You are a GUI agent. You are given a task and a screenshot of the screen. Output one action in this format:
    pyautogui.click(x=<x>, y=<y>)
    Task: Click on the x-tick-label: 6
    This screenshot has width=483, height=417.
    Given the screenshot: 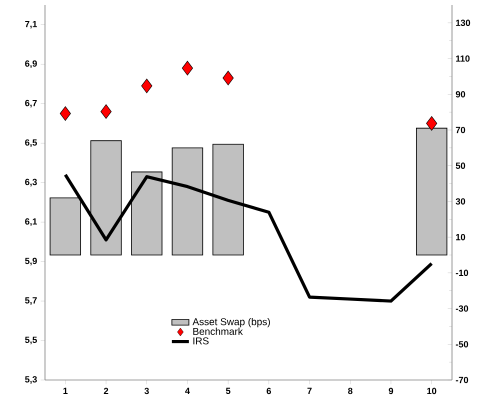 What is the action you would take?
    pyautogui.click(x=269, y=391)
    